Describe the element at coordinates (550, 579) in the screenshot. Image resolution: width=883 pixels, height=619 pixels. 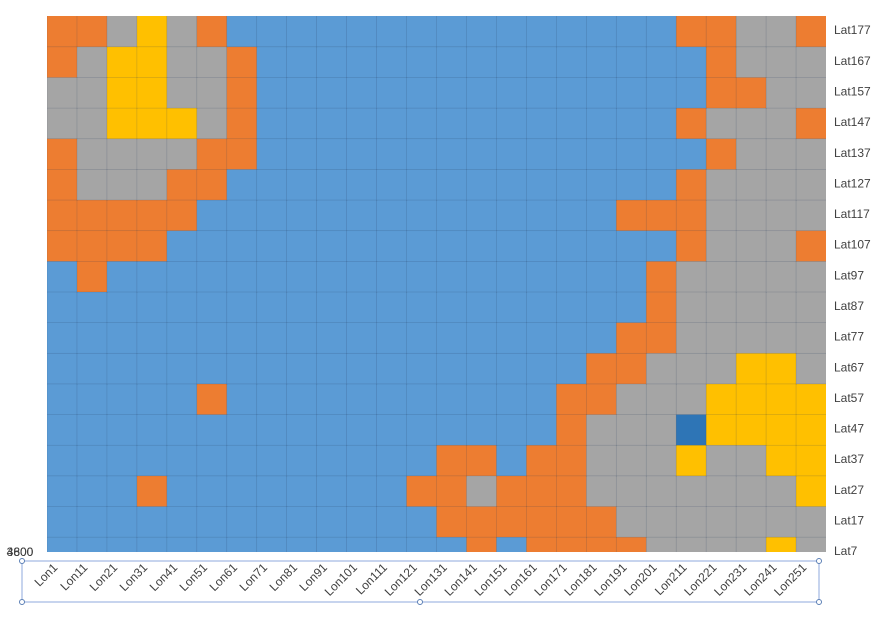
I see `x-tick-label: Lon171` at that location.